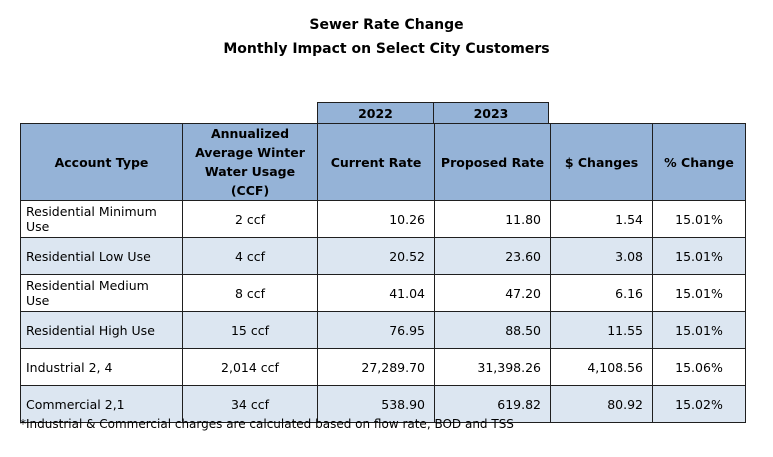 This screenshot has width=773, height=457. I want to click on cell-dollar-change: 3.08, so click(601, 256).